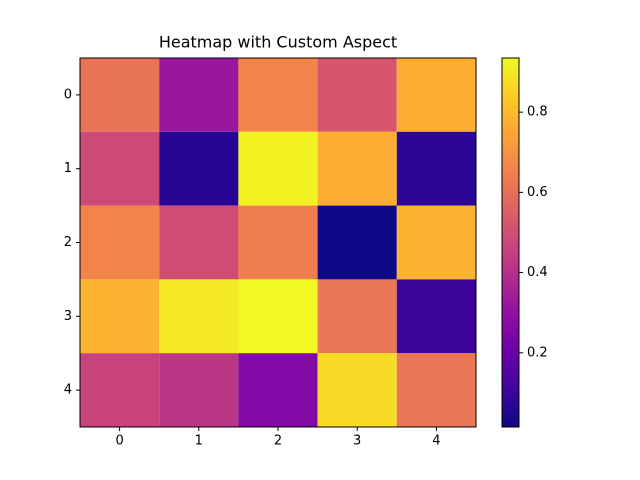  What do you see at coordinates (537, 272) in the screenshot?
I see `colorbar-tick-label: 0.4` at bounding box center [537, 272].